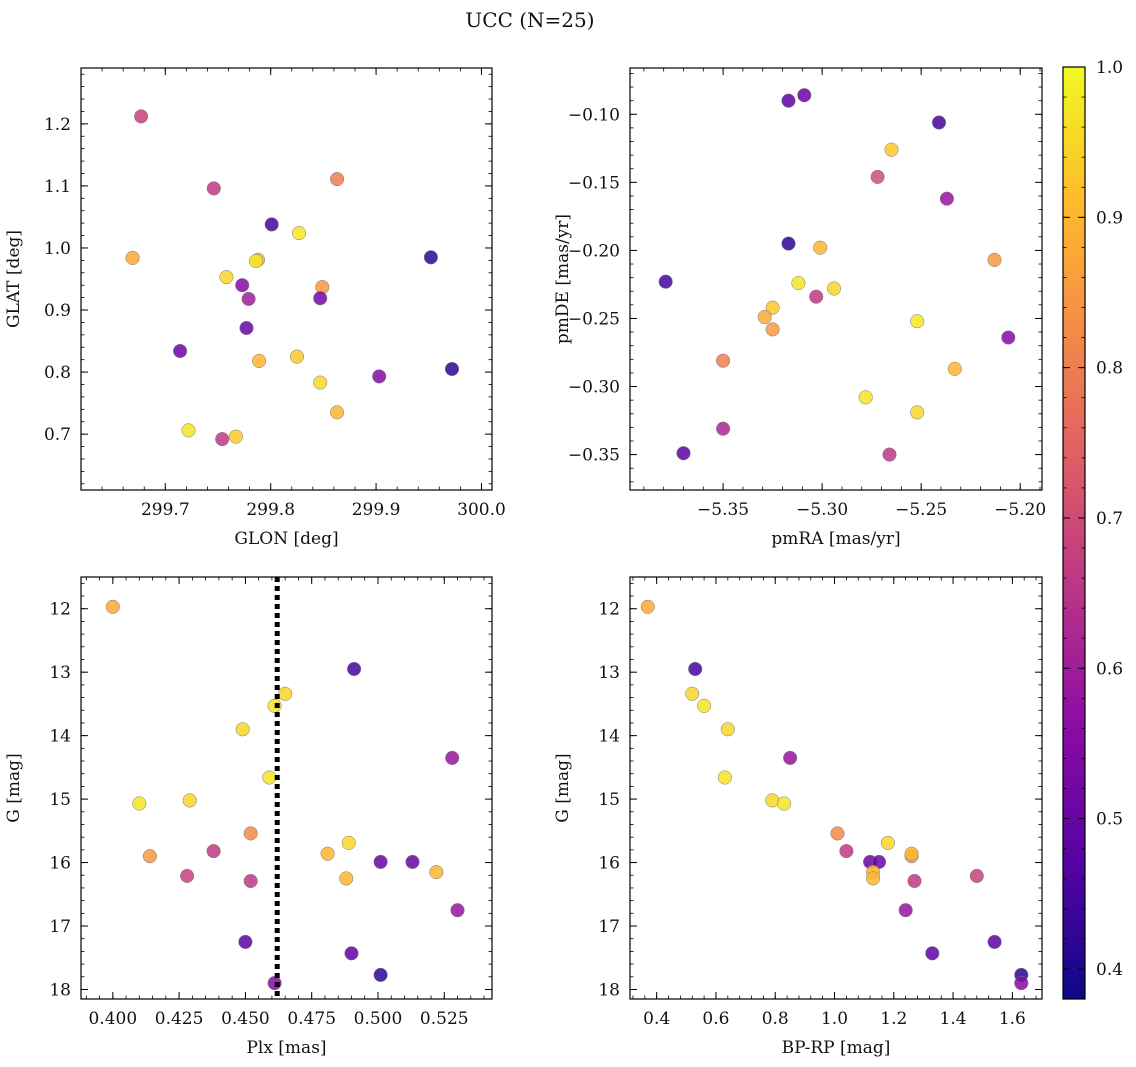 This screenshot has width=1136, height=1067. What do you see at coordinates (775, 1019) in the screenshot?
I see `x-tick-label: 0.8` at bounding box center [775, 1019].